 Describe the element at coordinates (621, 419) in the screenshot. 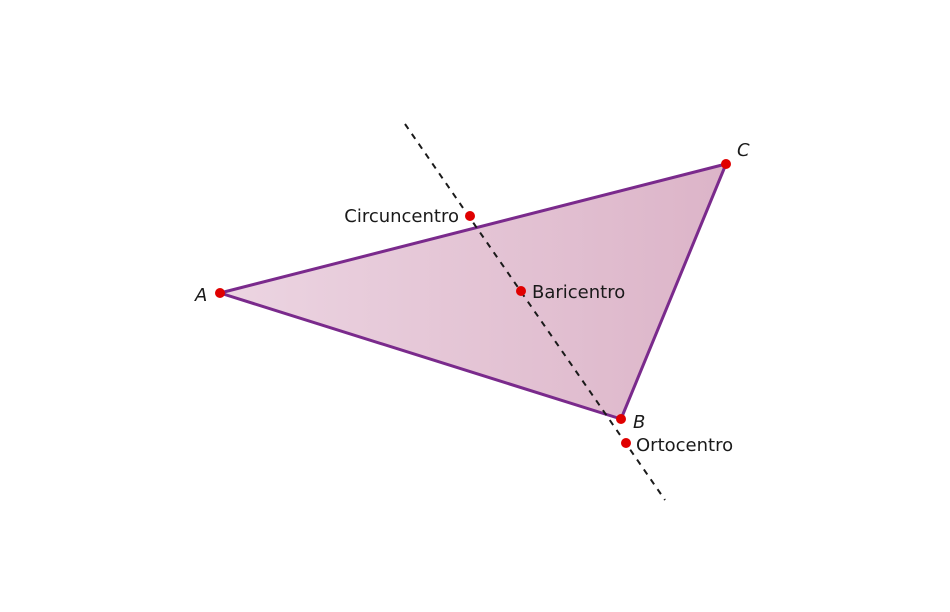

I see `vertex-b-point` at that location.